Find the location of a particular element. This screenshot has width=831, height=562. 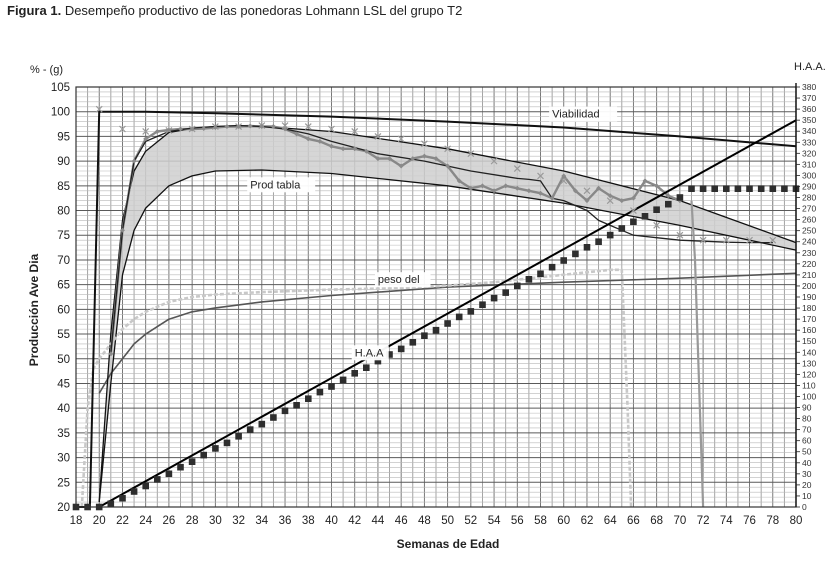

x-tick-label: 66 is located at coordinates (633, 521).